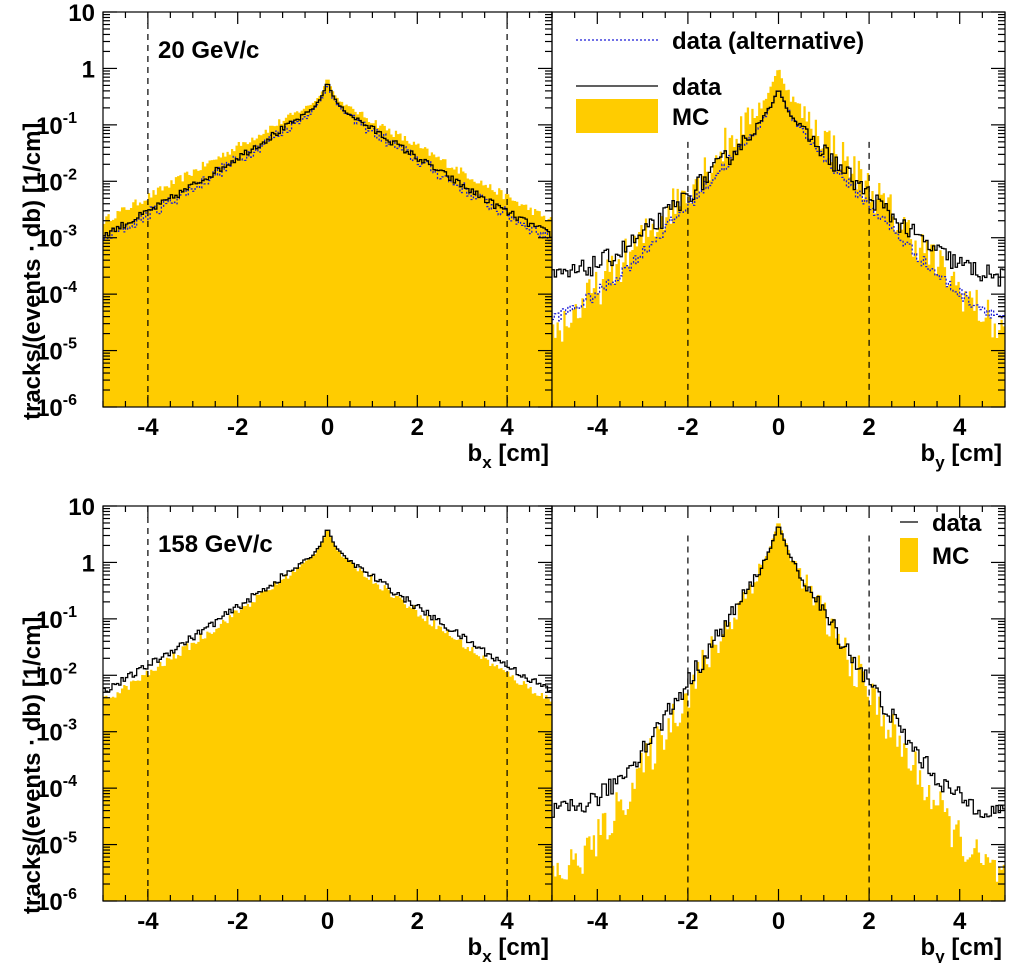 The image size is (1012, 963). I want to click on momentum-label: 158 GeV/c, so click(215, 544).